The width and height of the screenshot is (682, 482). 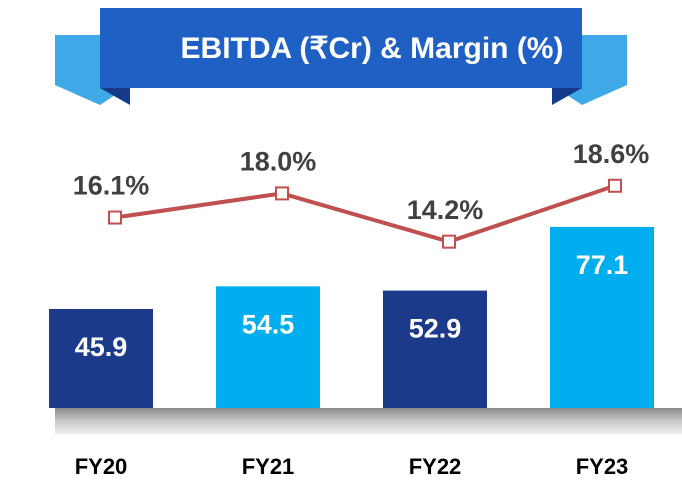 What do you see at coordinates (611, 154) in the screenshot?
I see `line-value-label: 18.6%` at bounding box center [611, 154].